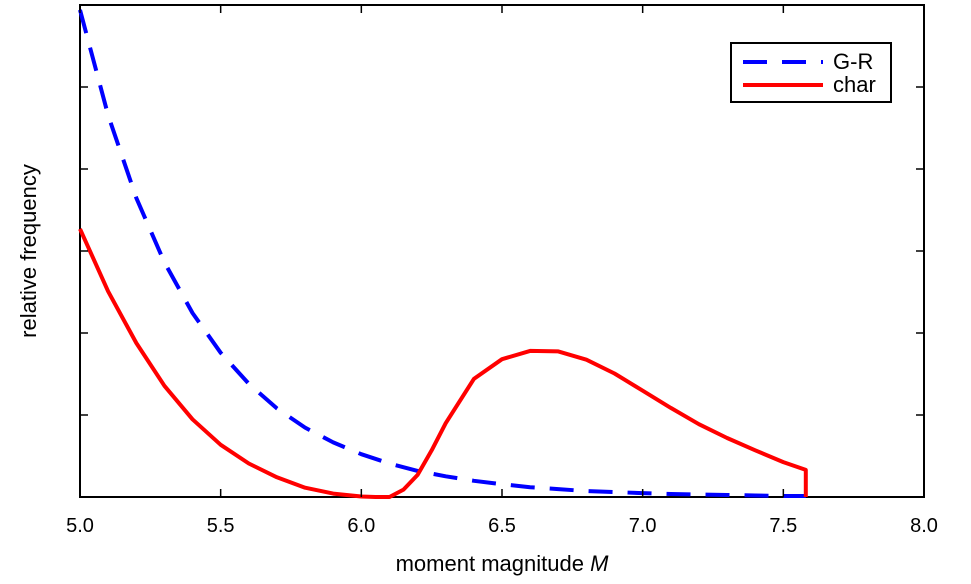  I want to click on x-tick-label: 5.5, so click(221, 526).